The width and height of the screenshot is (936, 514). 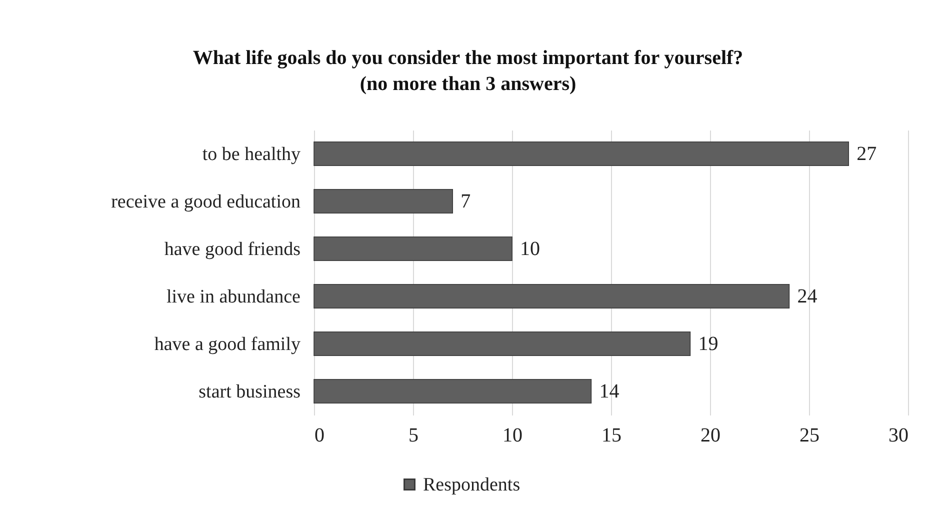 What do you see at coordinates (530, 249) in the screenshot?
I see `data-label: 10` at bounding box center [530, 249].